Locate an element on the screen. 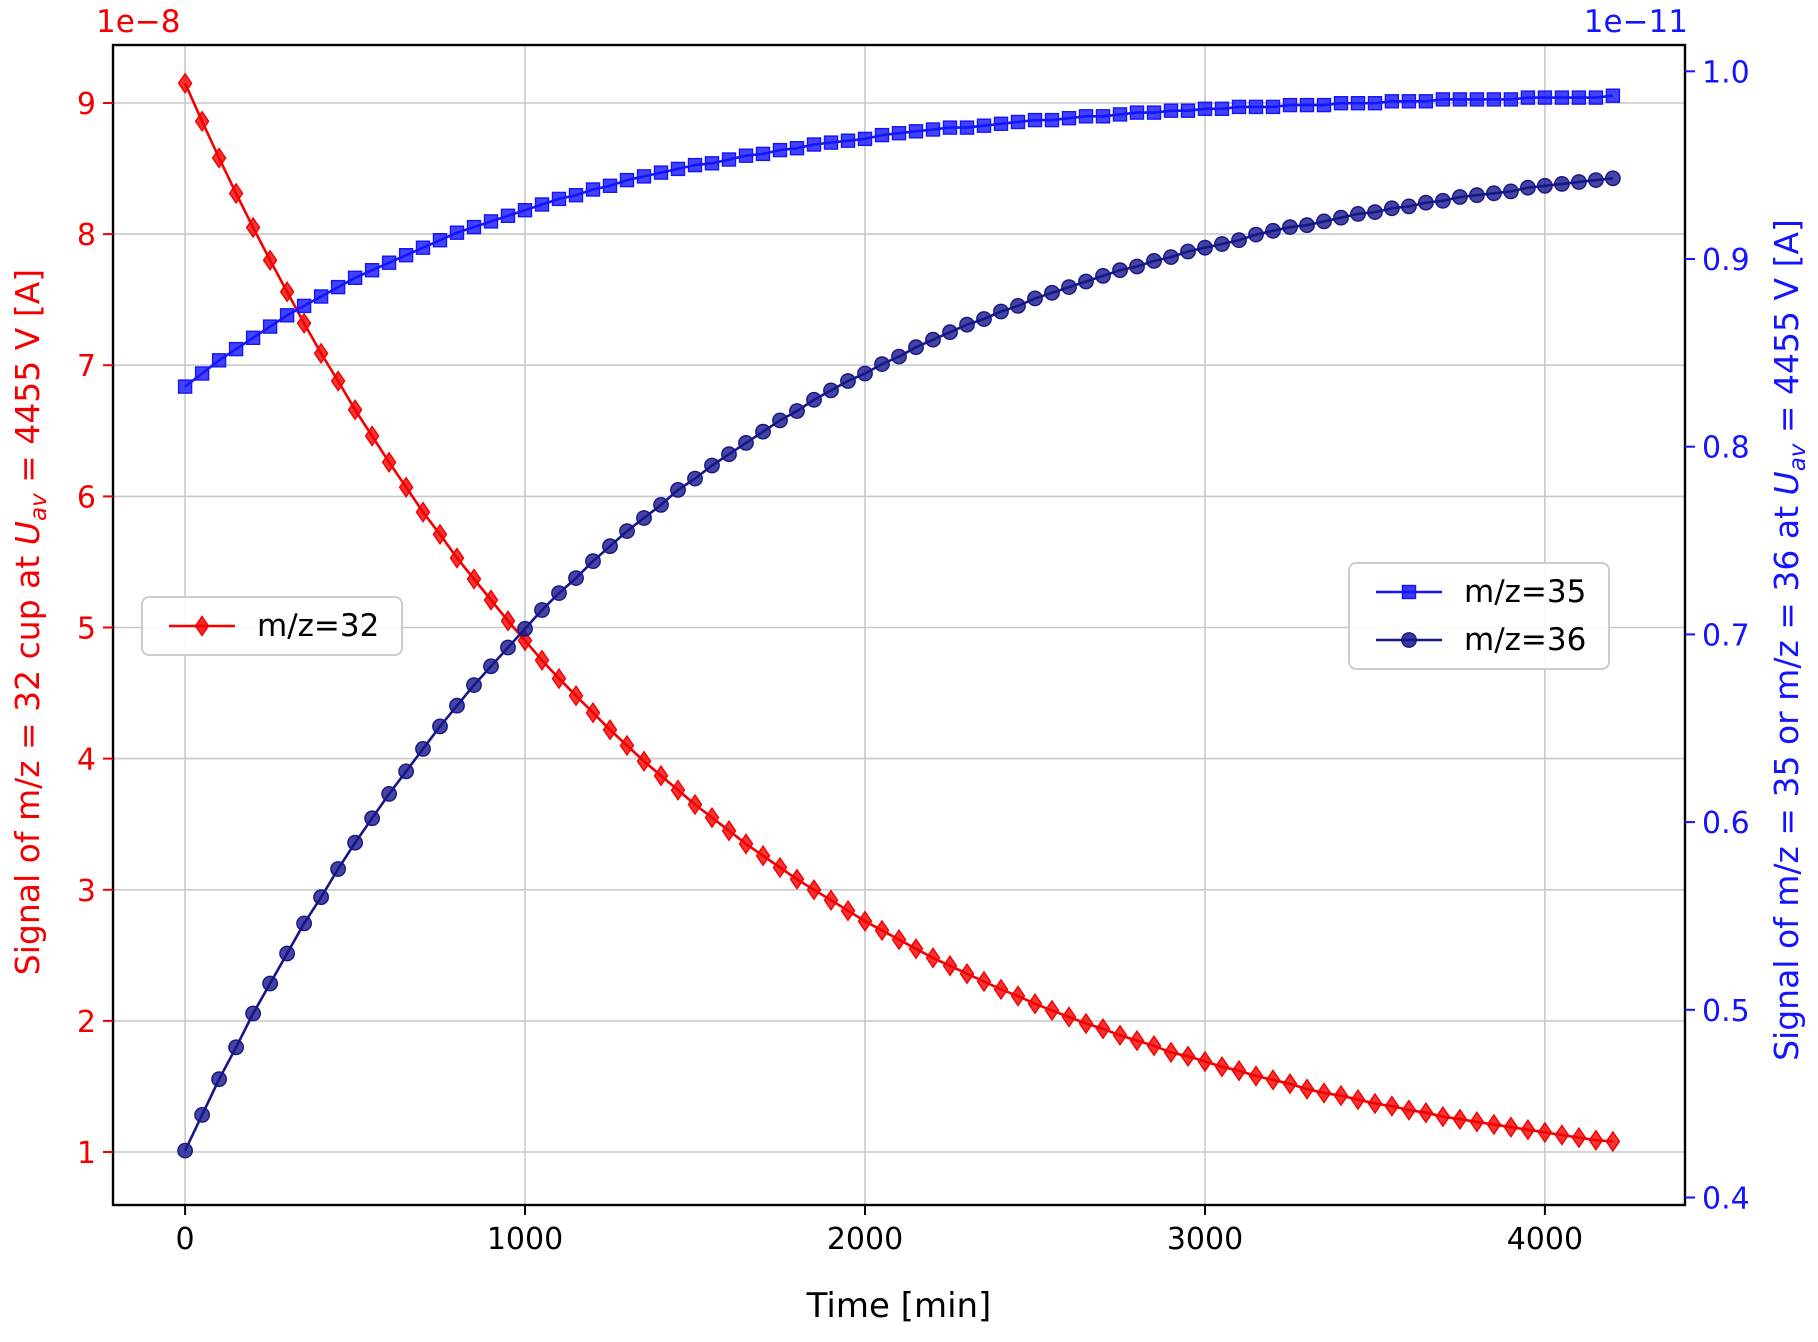  svg-text: 2 is located at coordinates (86, 1022).